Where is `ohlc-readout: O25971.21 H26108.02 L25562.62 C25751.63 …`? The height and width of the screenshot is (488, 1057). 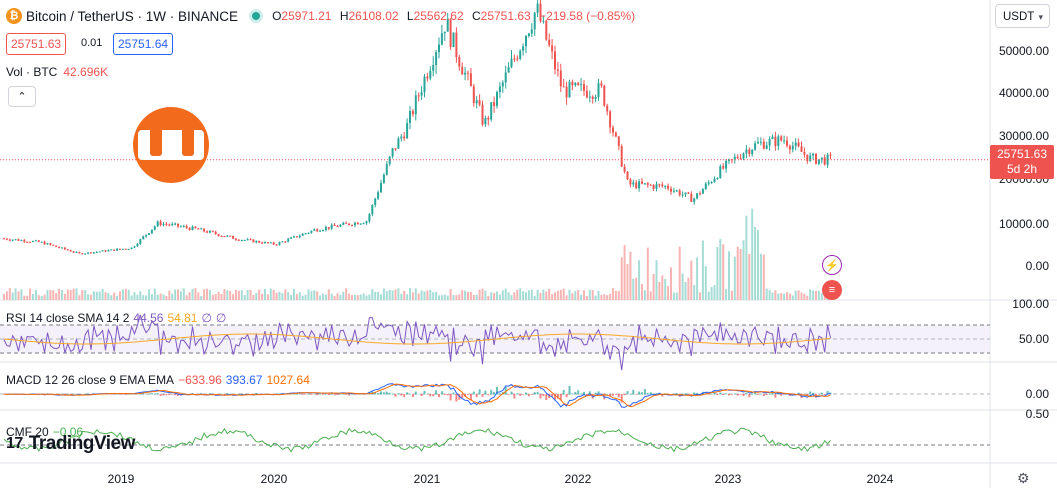
ohlc-readout: O25971.21 H26108.02 L25562.62 C25751.63 … is located at coordinates (454, 16).